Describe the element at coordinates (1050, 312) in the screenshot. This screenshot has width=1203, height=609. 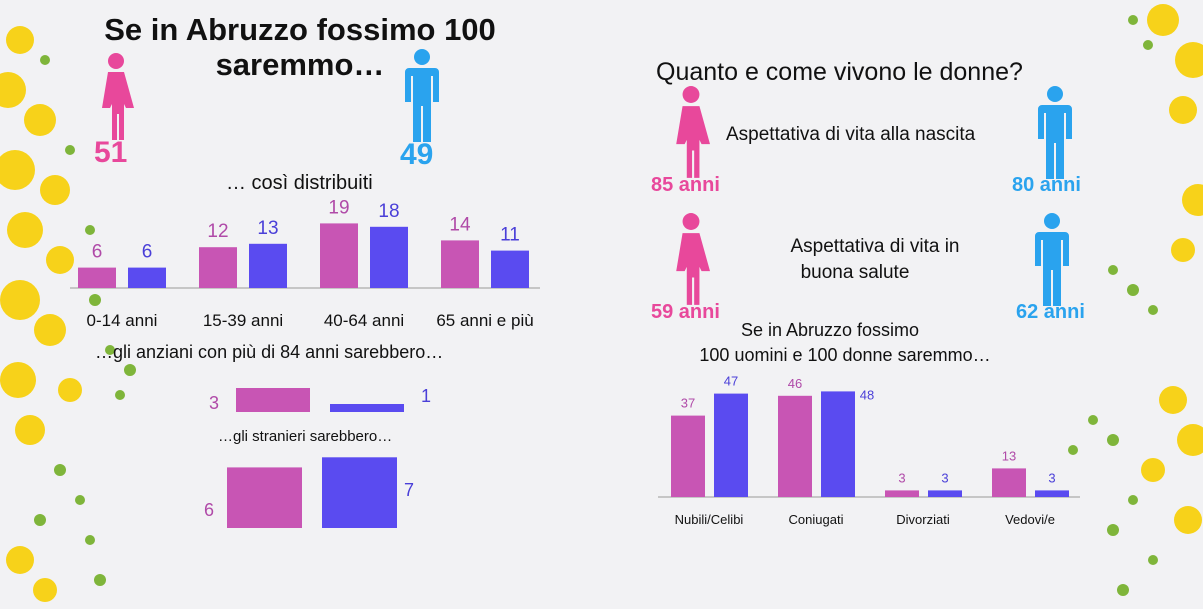
I see `male-healthy-value: 62 anni` at that location.